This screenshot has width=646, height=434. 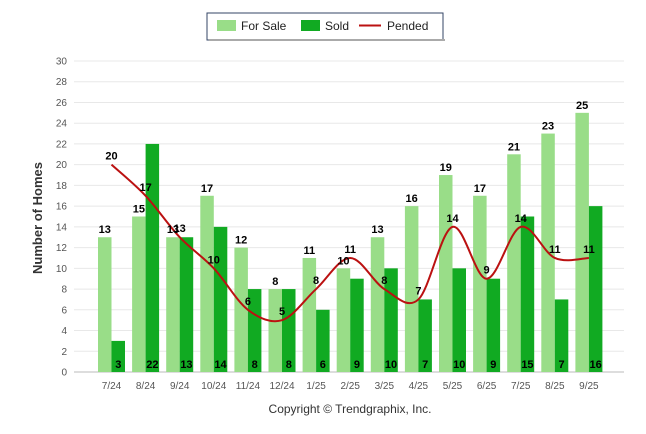 What do you see at coordinates (62, 248) in the screenshot?
I see `y-tick-label: 12` at bounding box center [62, 248].